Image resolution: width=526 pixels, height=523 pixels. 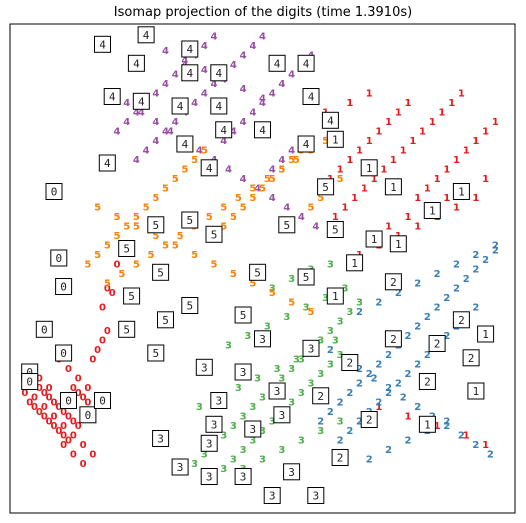 What do you see at coordinates (102, 401) in the screenshot?
I see `thumbnail-glyph: 0` at bounding box center [102, 401].